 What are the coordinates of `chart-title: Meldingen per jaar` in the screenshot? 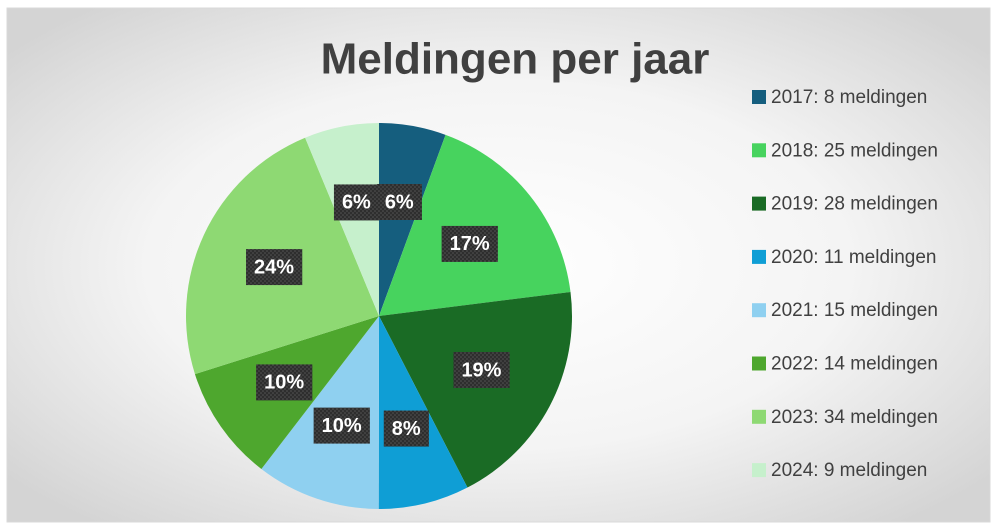 It's located at (515, 59).